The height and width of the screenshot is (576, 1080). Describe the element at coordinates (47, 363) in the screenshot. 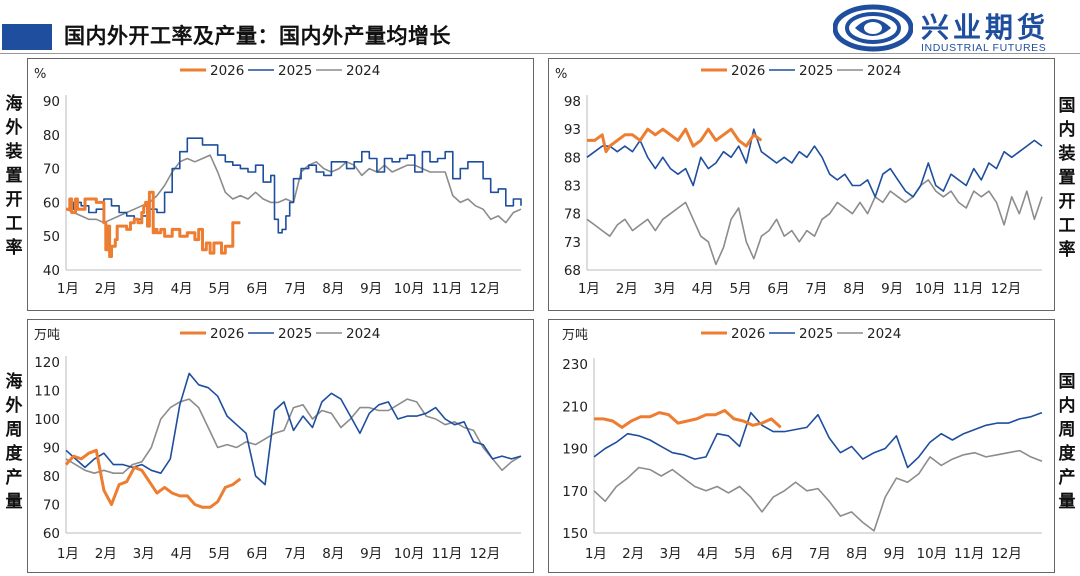

I see `y-tick-label: 120` at that location.